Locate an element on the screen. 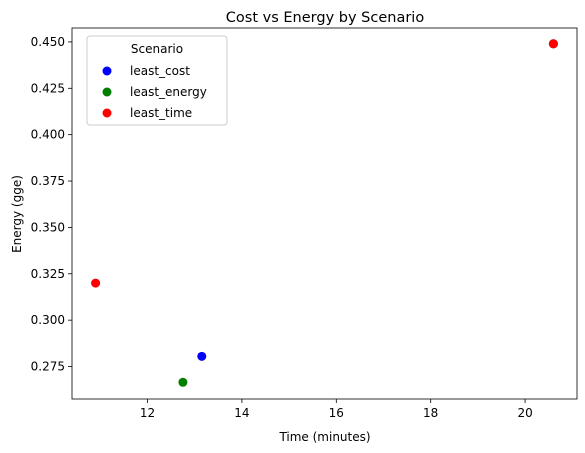  x-tick-label: 12 is located at coordinates (147, 413).